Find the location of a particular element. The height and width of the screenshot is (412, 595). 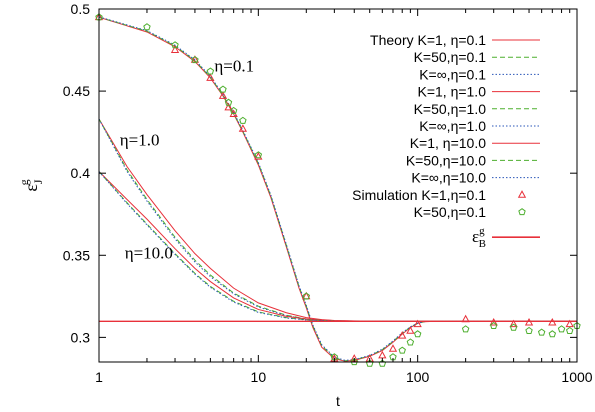

x-tick-label: 10 is located at coordinates (259, 377).